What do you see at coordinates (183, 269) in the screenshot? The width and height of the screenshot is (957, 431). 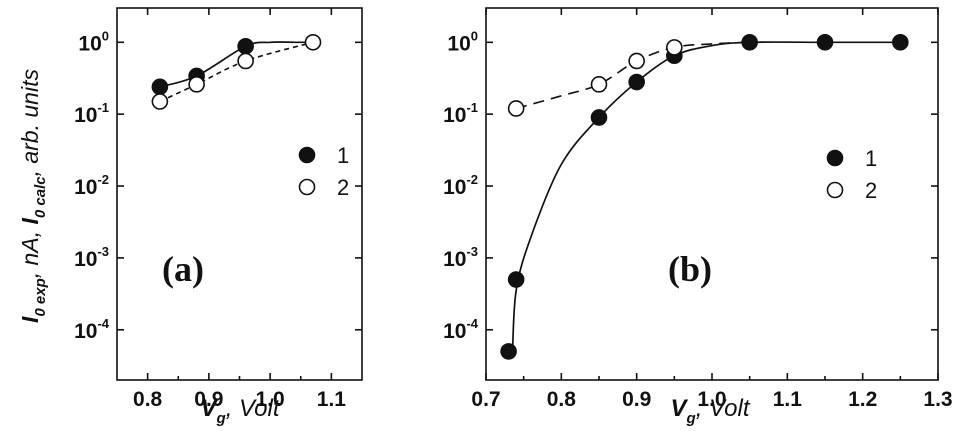 I see `panel-label: (a)` at bounding box center [183, 269].